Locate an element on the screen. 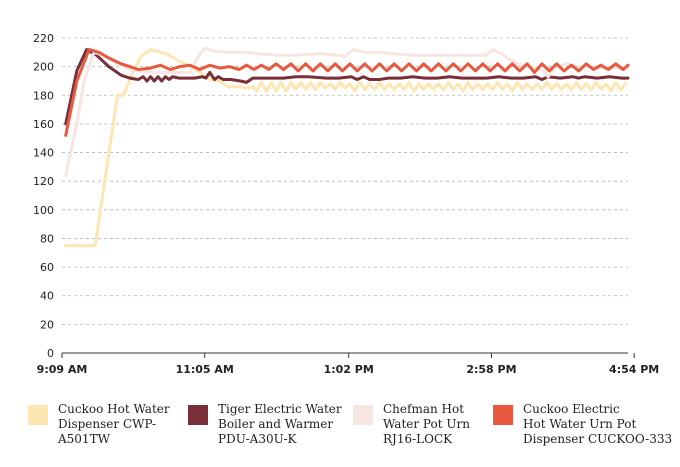 The image size is (680, 467). y-tick-label: 40 is located at coordinates (47, 296).